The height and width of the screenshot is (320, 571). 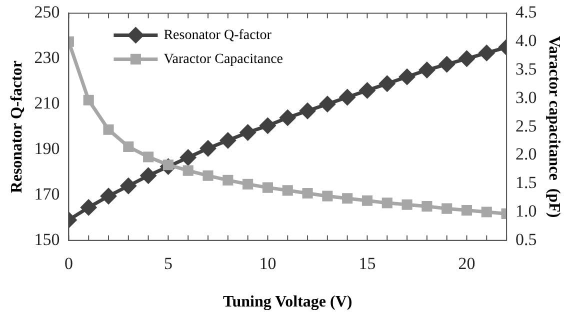 What do you see at coordinates (526, 68) in the screenshot?
I see `y2-tick-label: 3.5` at bounding box center [526, 68].